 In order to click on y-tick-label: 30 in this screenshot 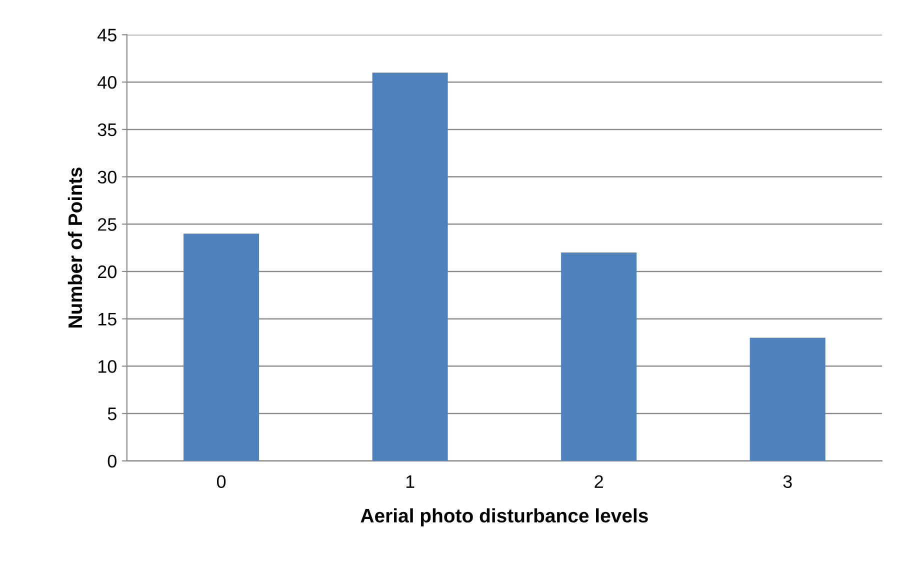, I will do `click(107, 177)`.